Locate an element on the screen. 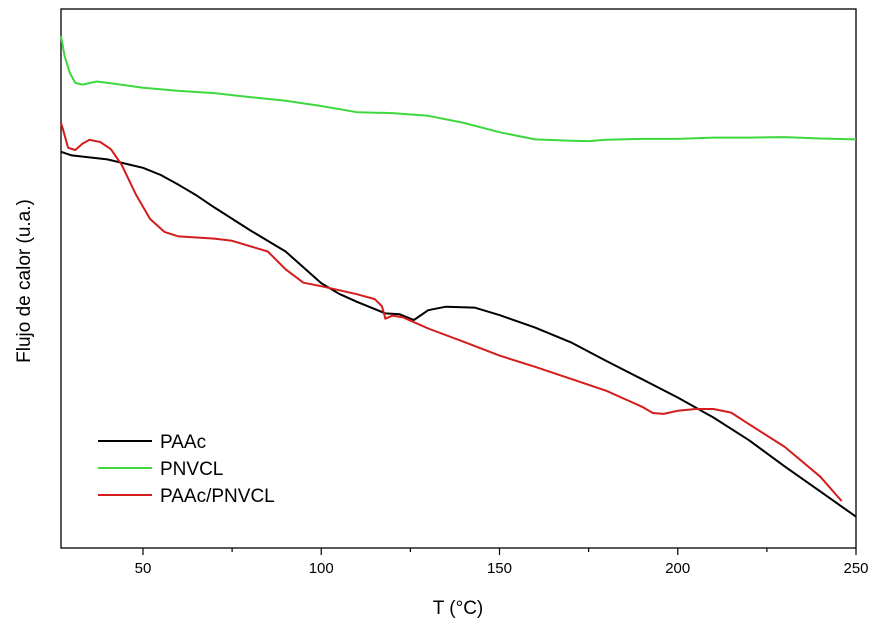 This screenshot has width=879, height=624. legend-label: PAAc is located at coordinates (183, 442).